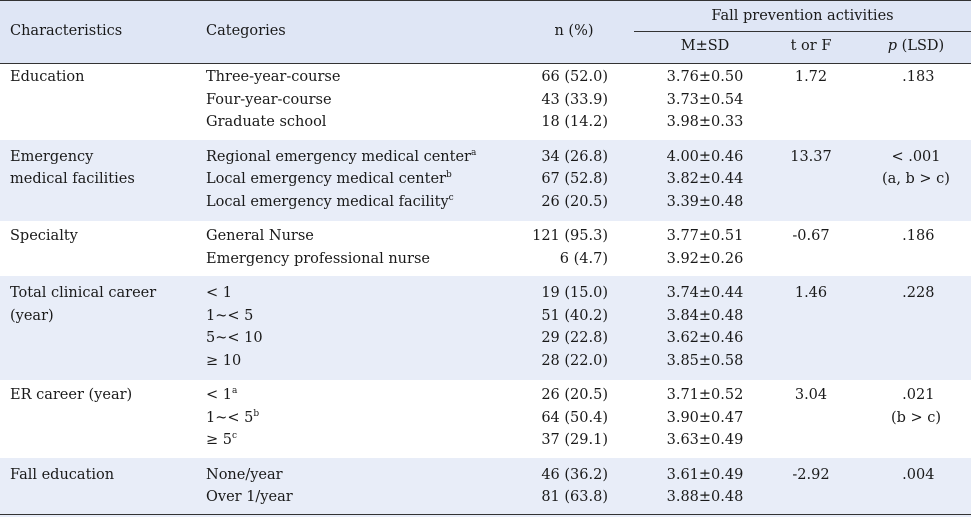 This screenshot has width=971, height=517. I want to click on category-text: Four-year-course, so click(269, 99).